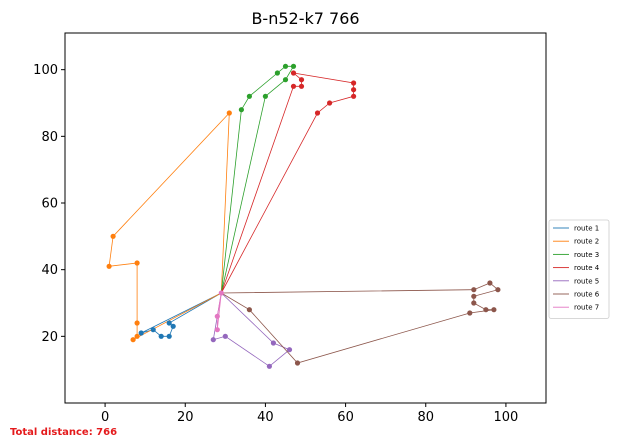 The image size is (617, 448). I want to click on legend-label-3: route 3, so click(586, 255).